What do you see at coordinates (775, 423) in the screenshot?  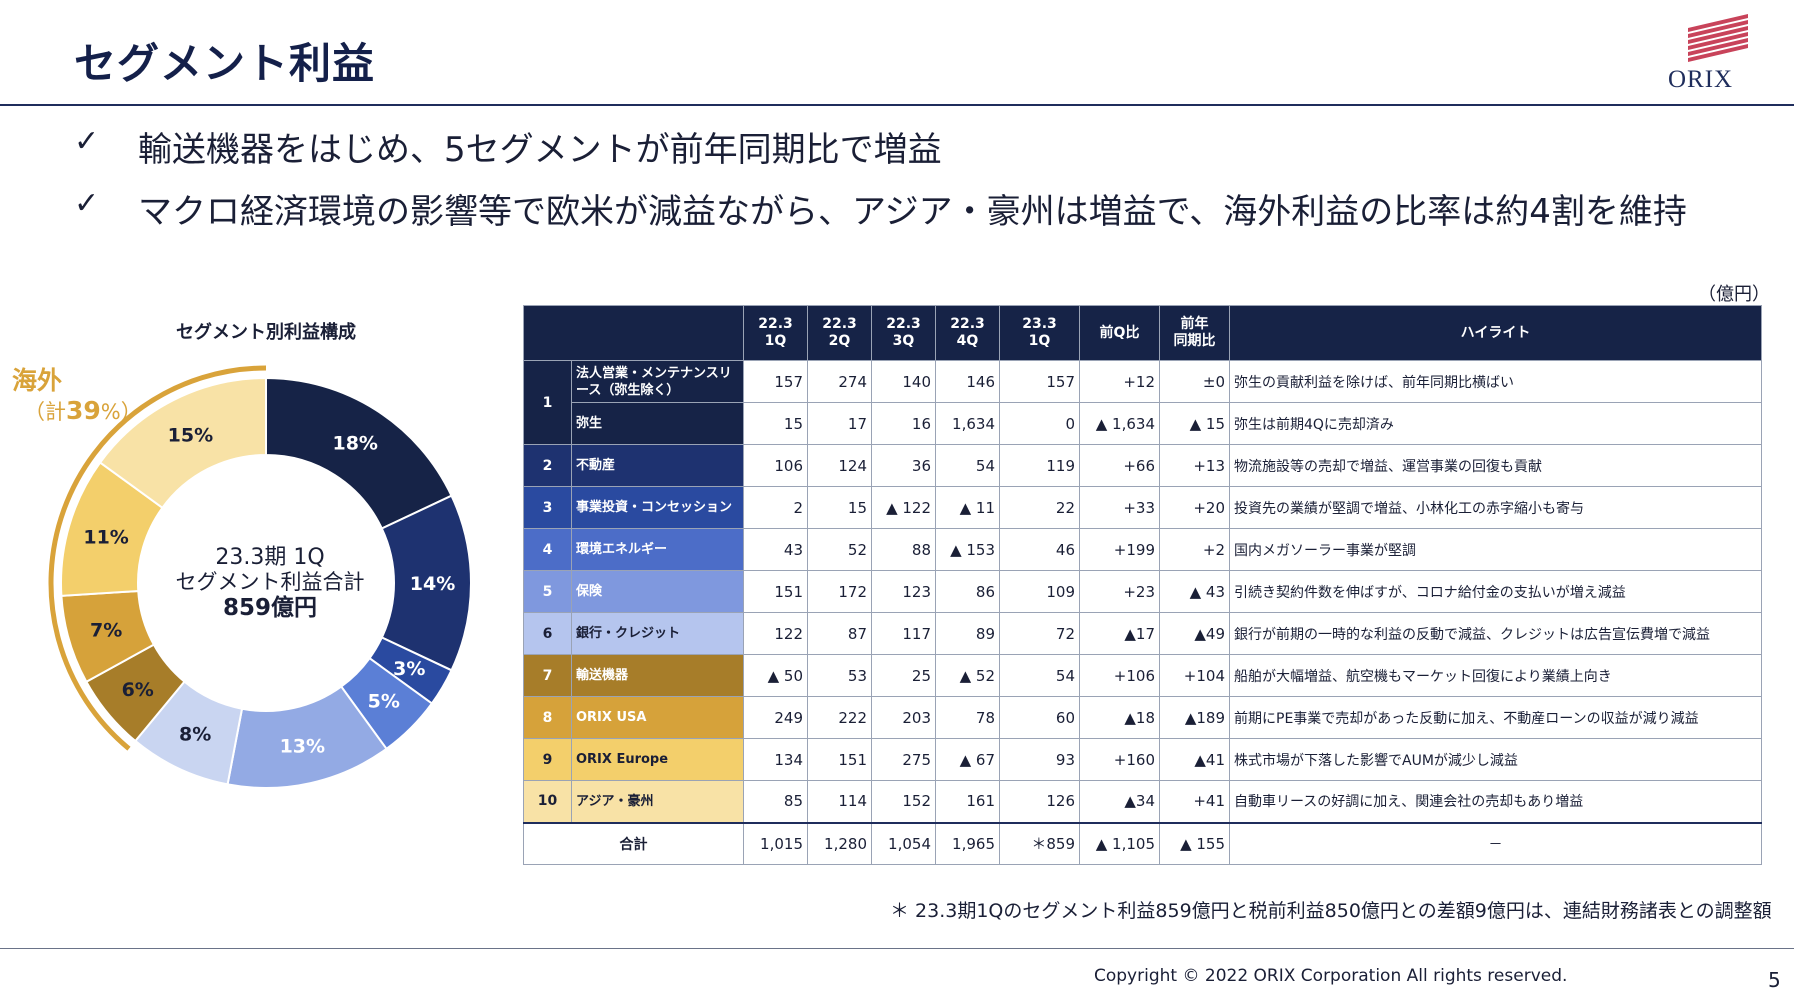 I see `value-cell: 15` at bounding box center [775, 423].